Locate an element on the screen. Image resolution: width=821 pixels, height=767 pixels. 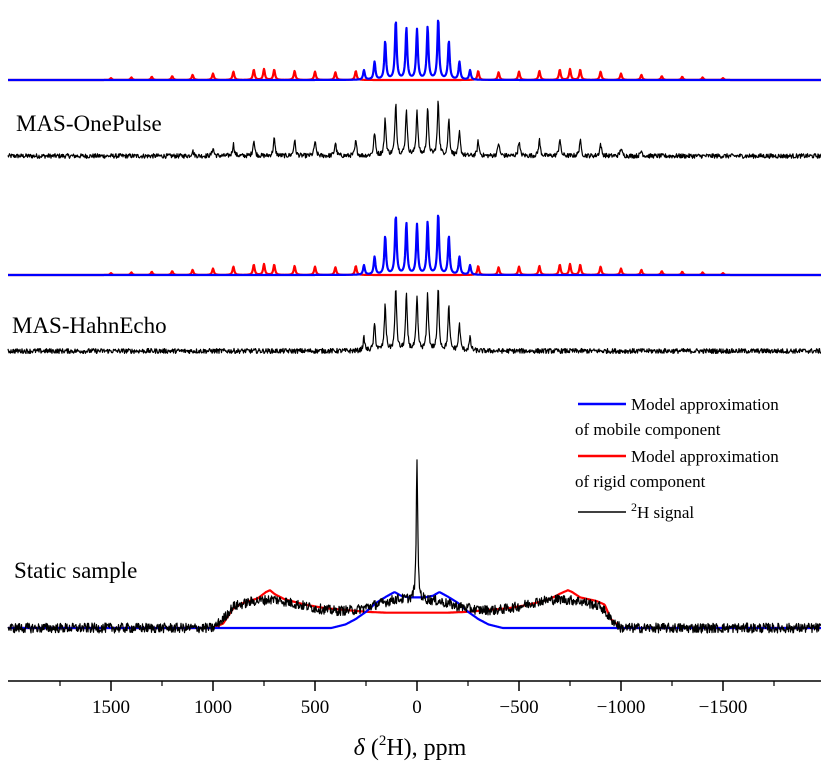
series-line-panel2-2h-signal is located at coordinates (414, 321).